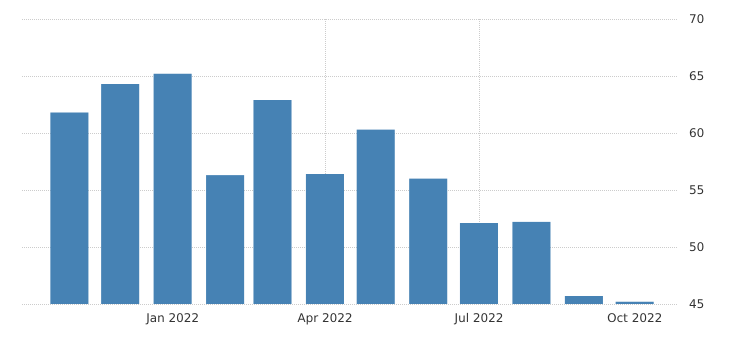 This screenshot has height=350, width=730. What do you see at coordinates (696, 190) in the screenshot?
I see `y-tick-label: 55` at bounding box center [696, 190].